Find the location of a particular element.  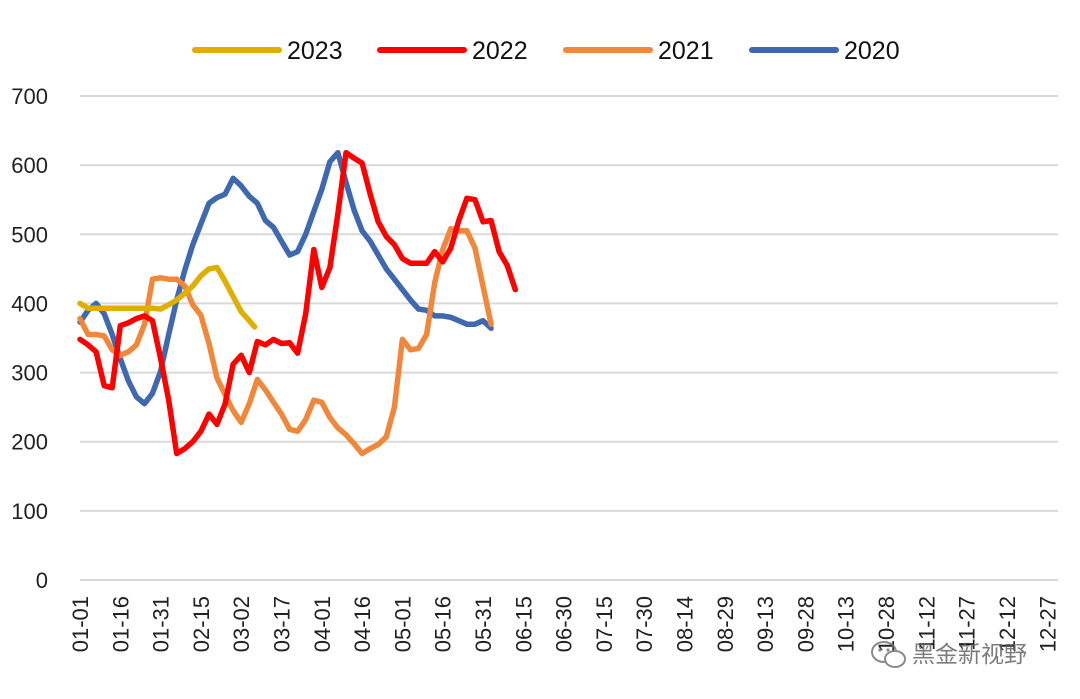

x-tick-label: 12-27 is located at coordinates (1047, 624).